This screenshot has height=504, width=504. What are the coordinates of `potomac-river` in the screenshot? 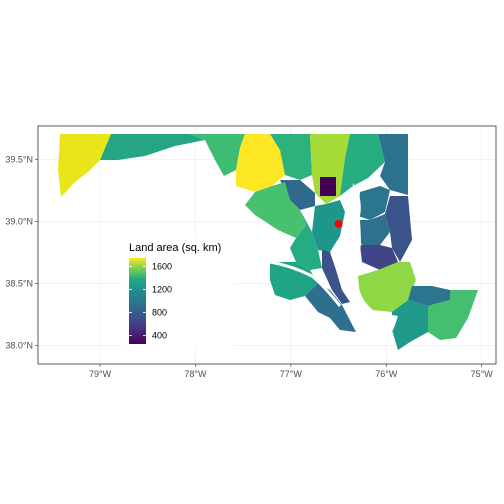 It's located at (305, 283).